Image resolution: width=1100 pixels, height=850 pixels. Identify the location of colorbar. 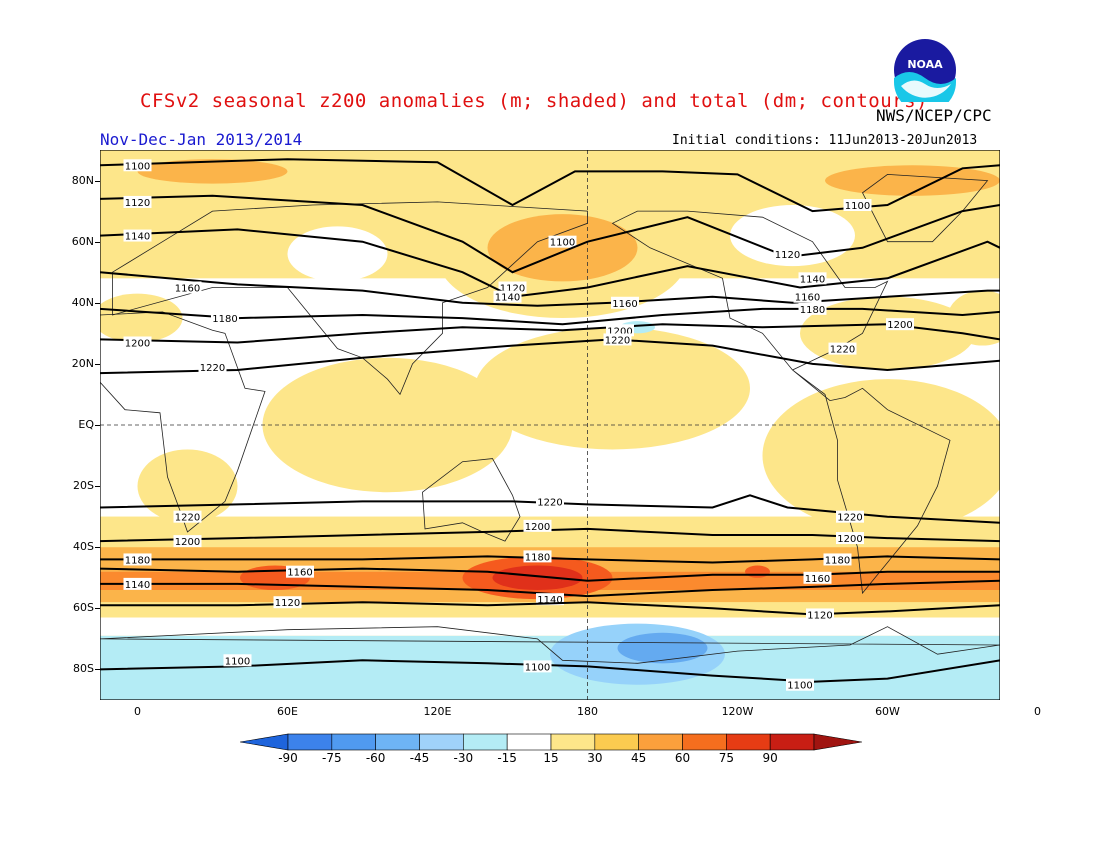
(551, 742).